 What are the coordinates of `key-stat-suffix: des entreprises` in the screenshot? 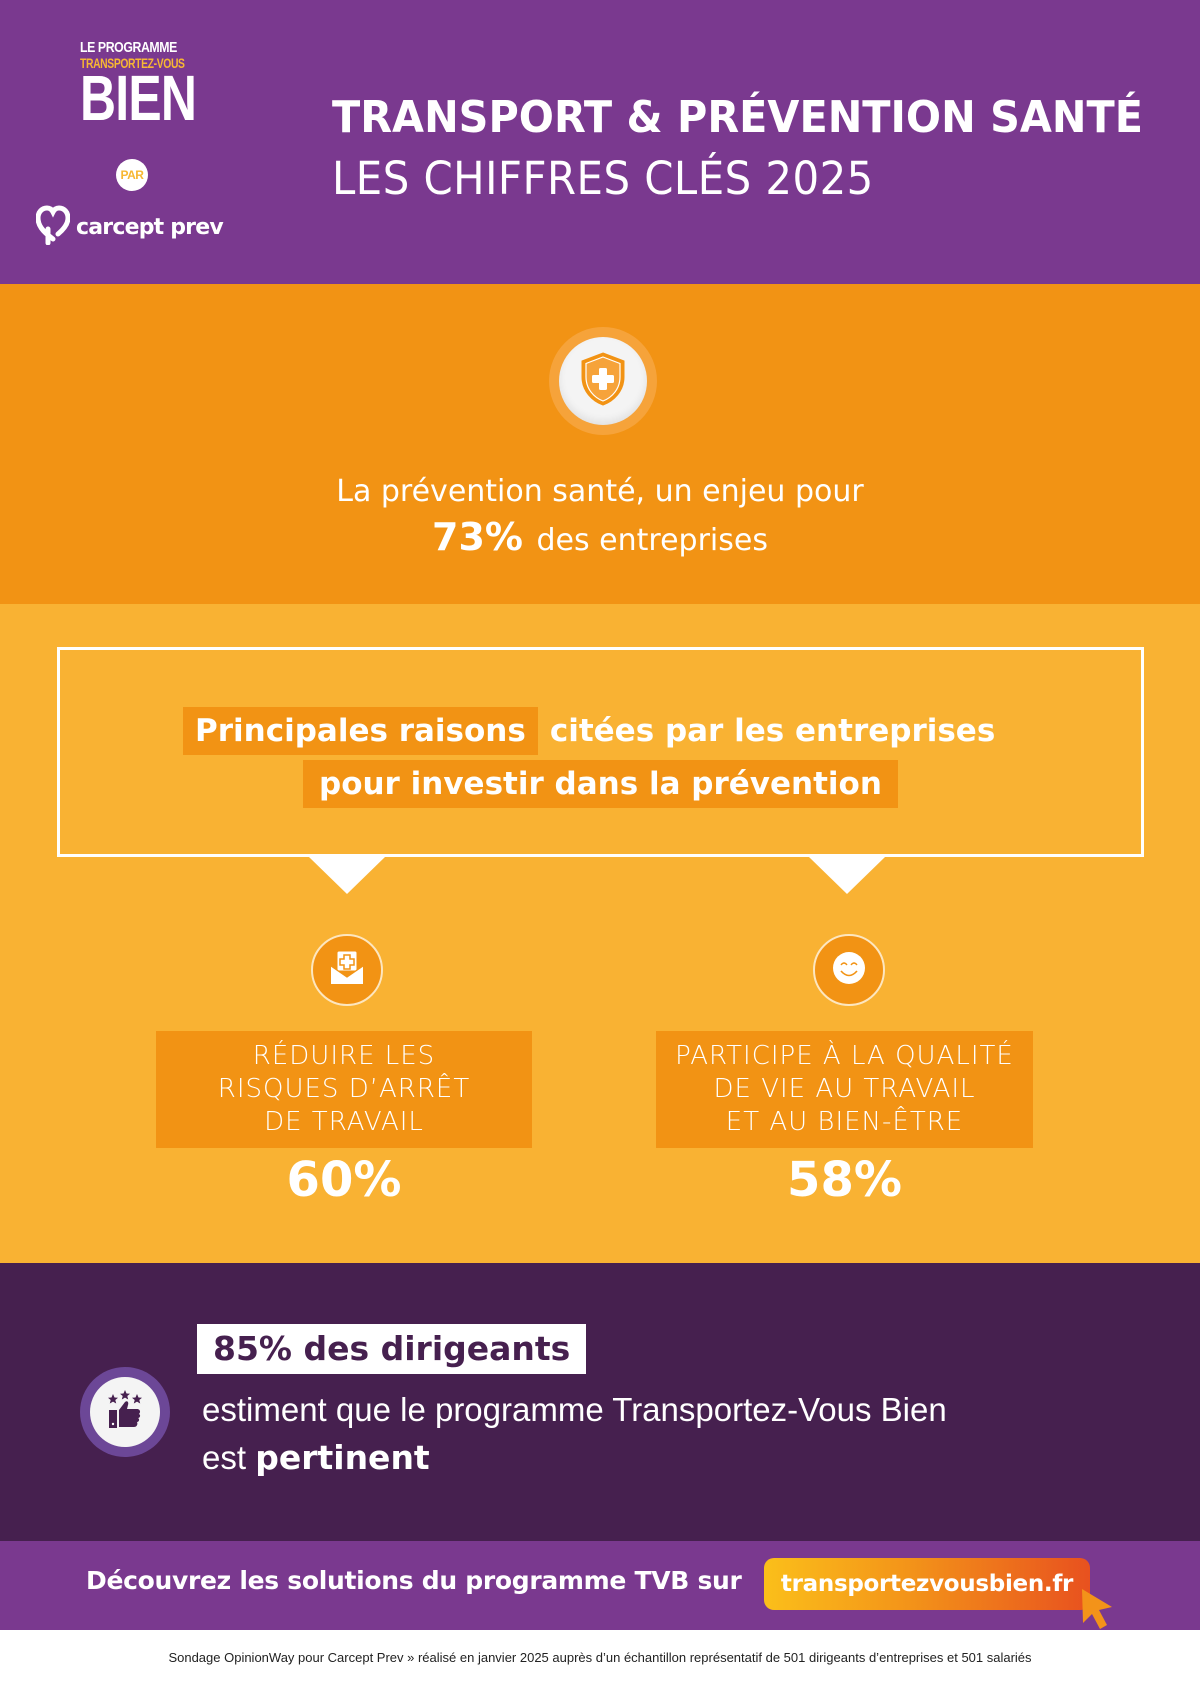 It's located at (652, 540).